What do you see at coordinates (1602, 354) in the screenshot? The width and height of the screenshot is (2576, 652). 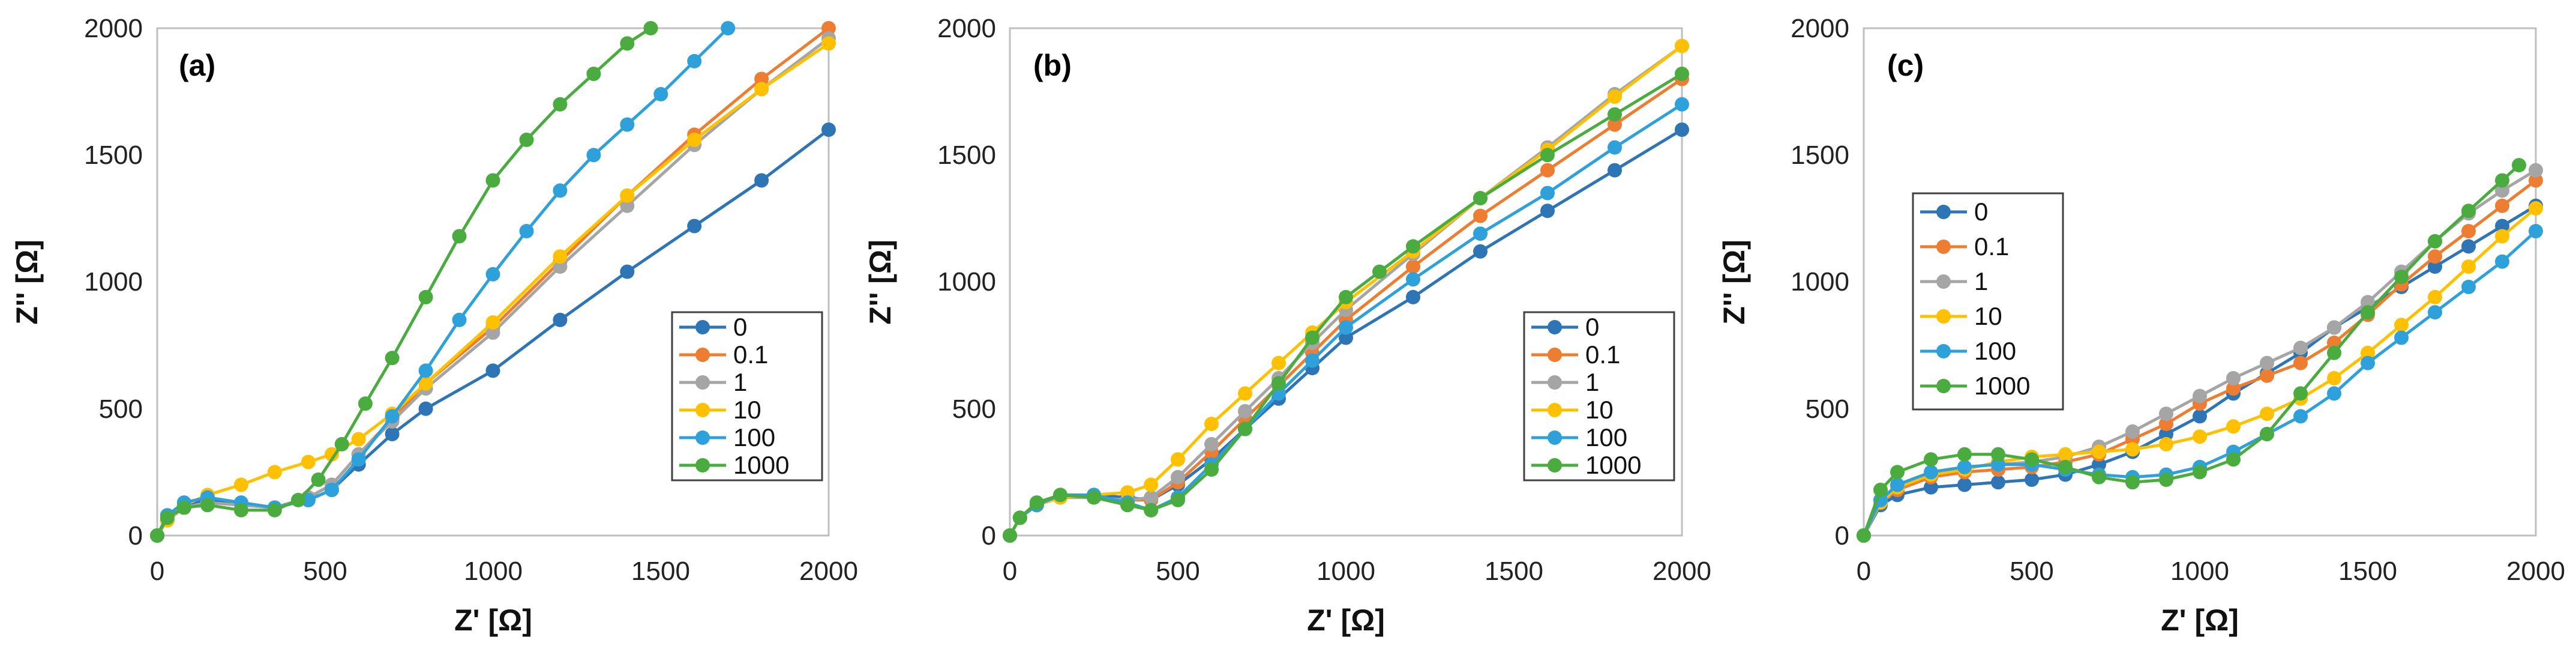 I see `legend-label: 0.1` at bounding box center [1602, 354].